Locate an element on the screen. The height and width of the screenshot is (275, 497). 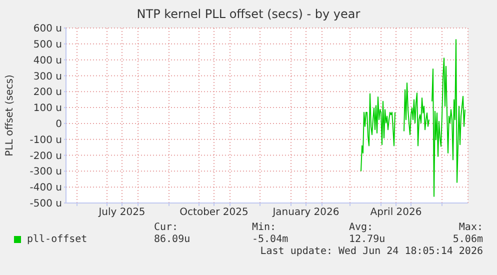
y-tick-label: -300 u is located at coordinates (46, 172).